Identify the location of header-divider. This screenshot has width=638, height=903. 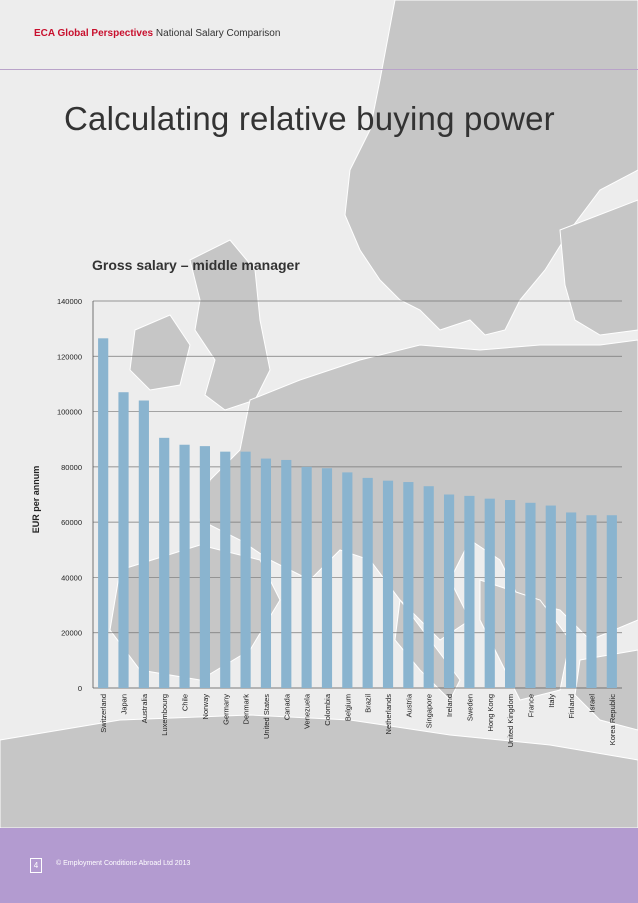
(319, 69).